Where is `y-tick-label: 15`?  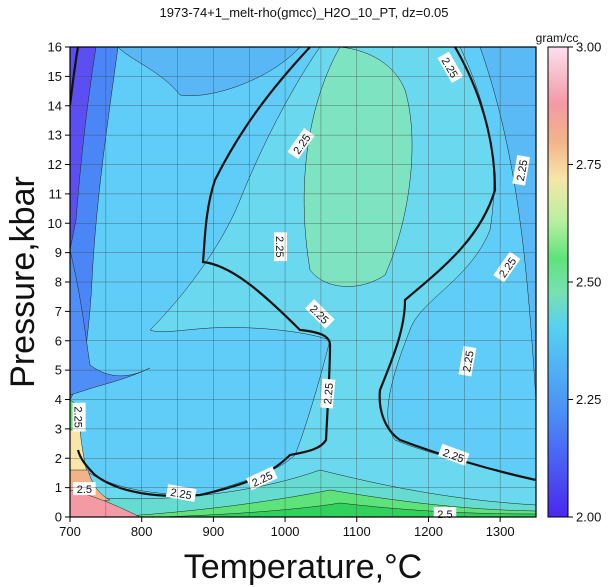
y-tick-label: 15 is located at coordinates (55, 76).